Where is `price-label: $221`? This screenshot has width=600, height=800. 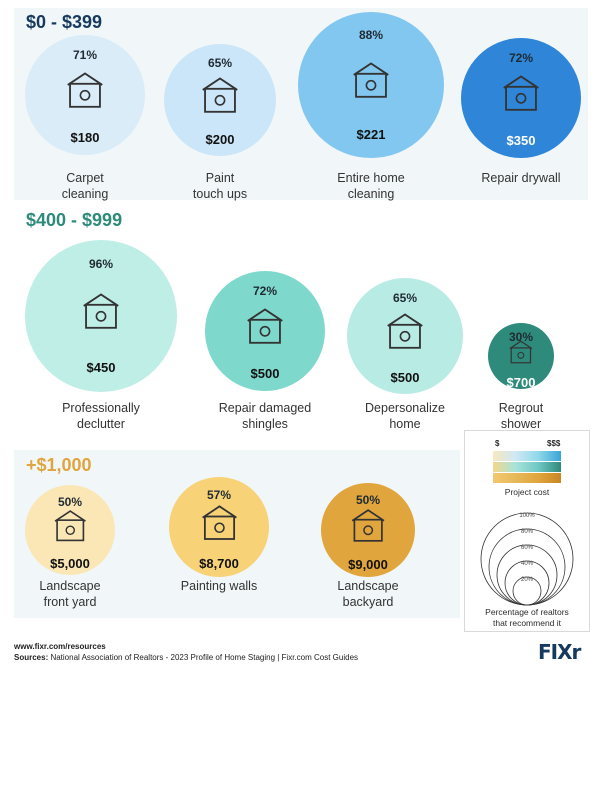
price-label: $221 is located at coordinates (371, 135).